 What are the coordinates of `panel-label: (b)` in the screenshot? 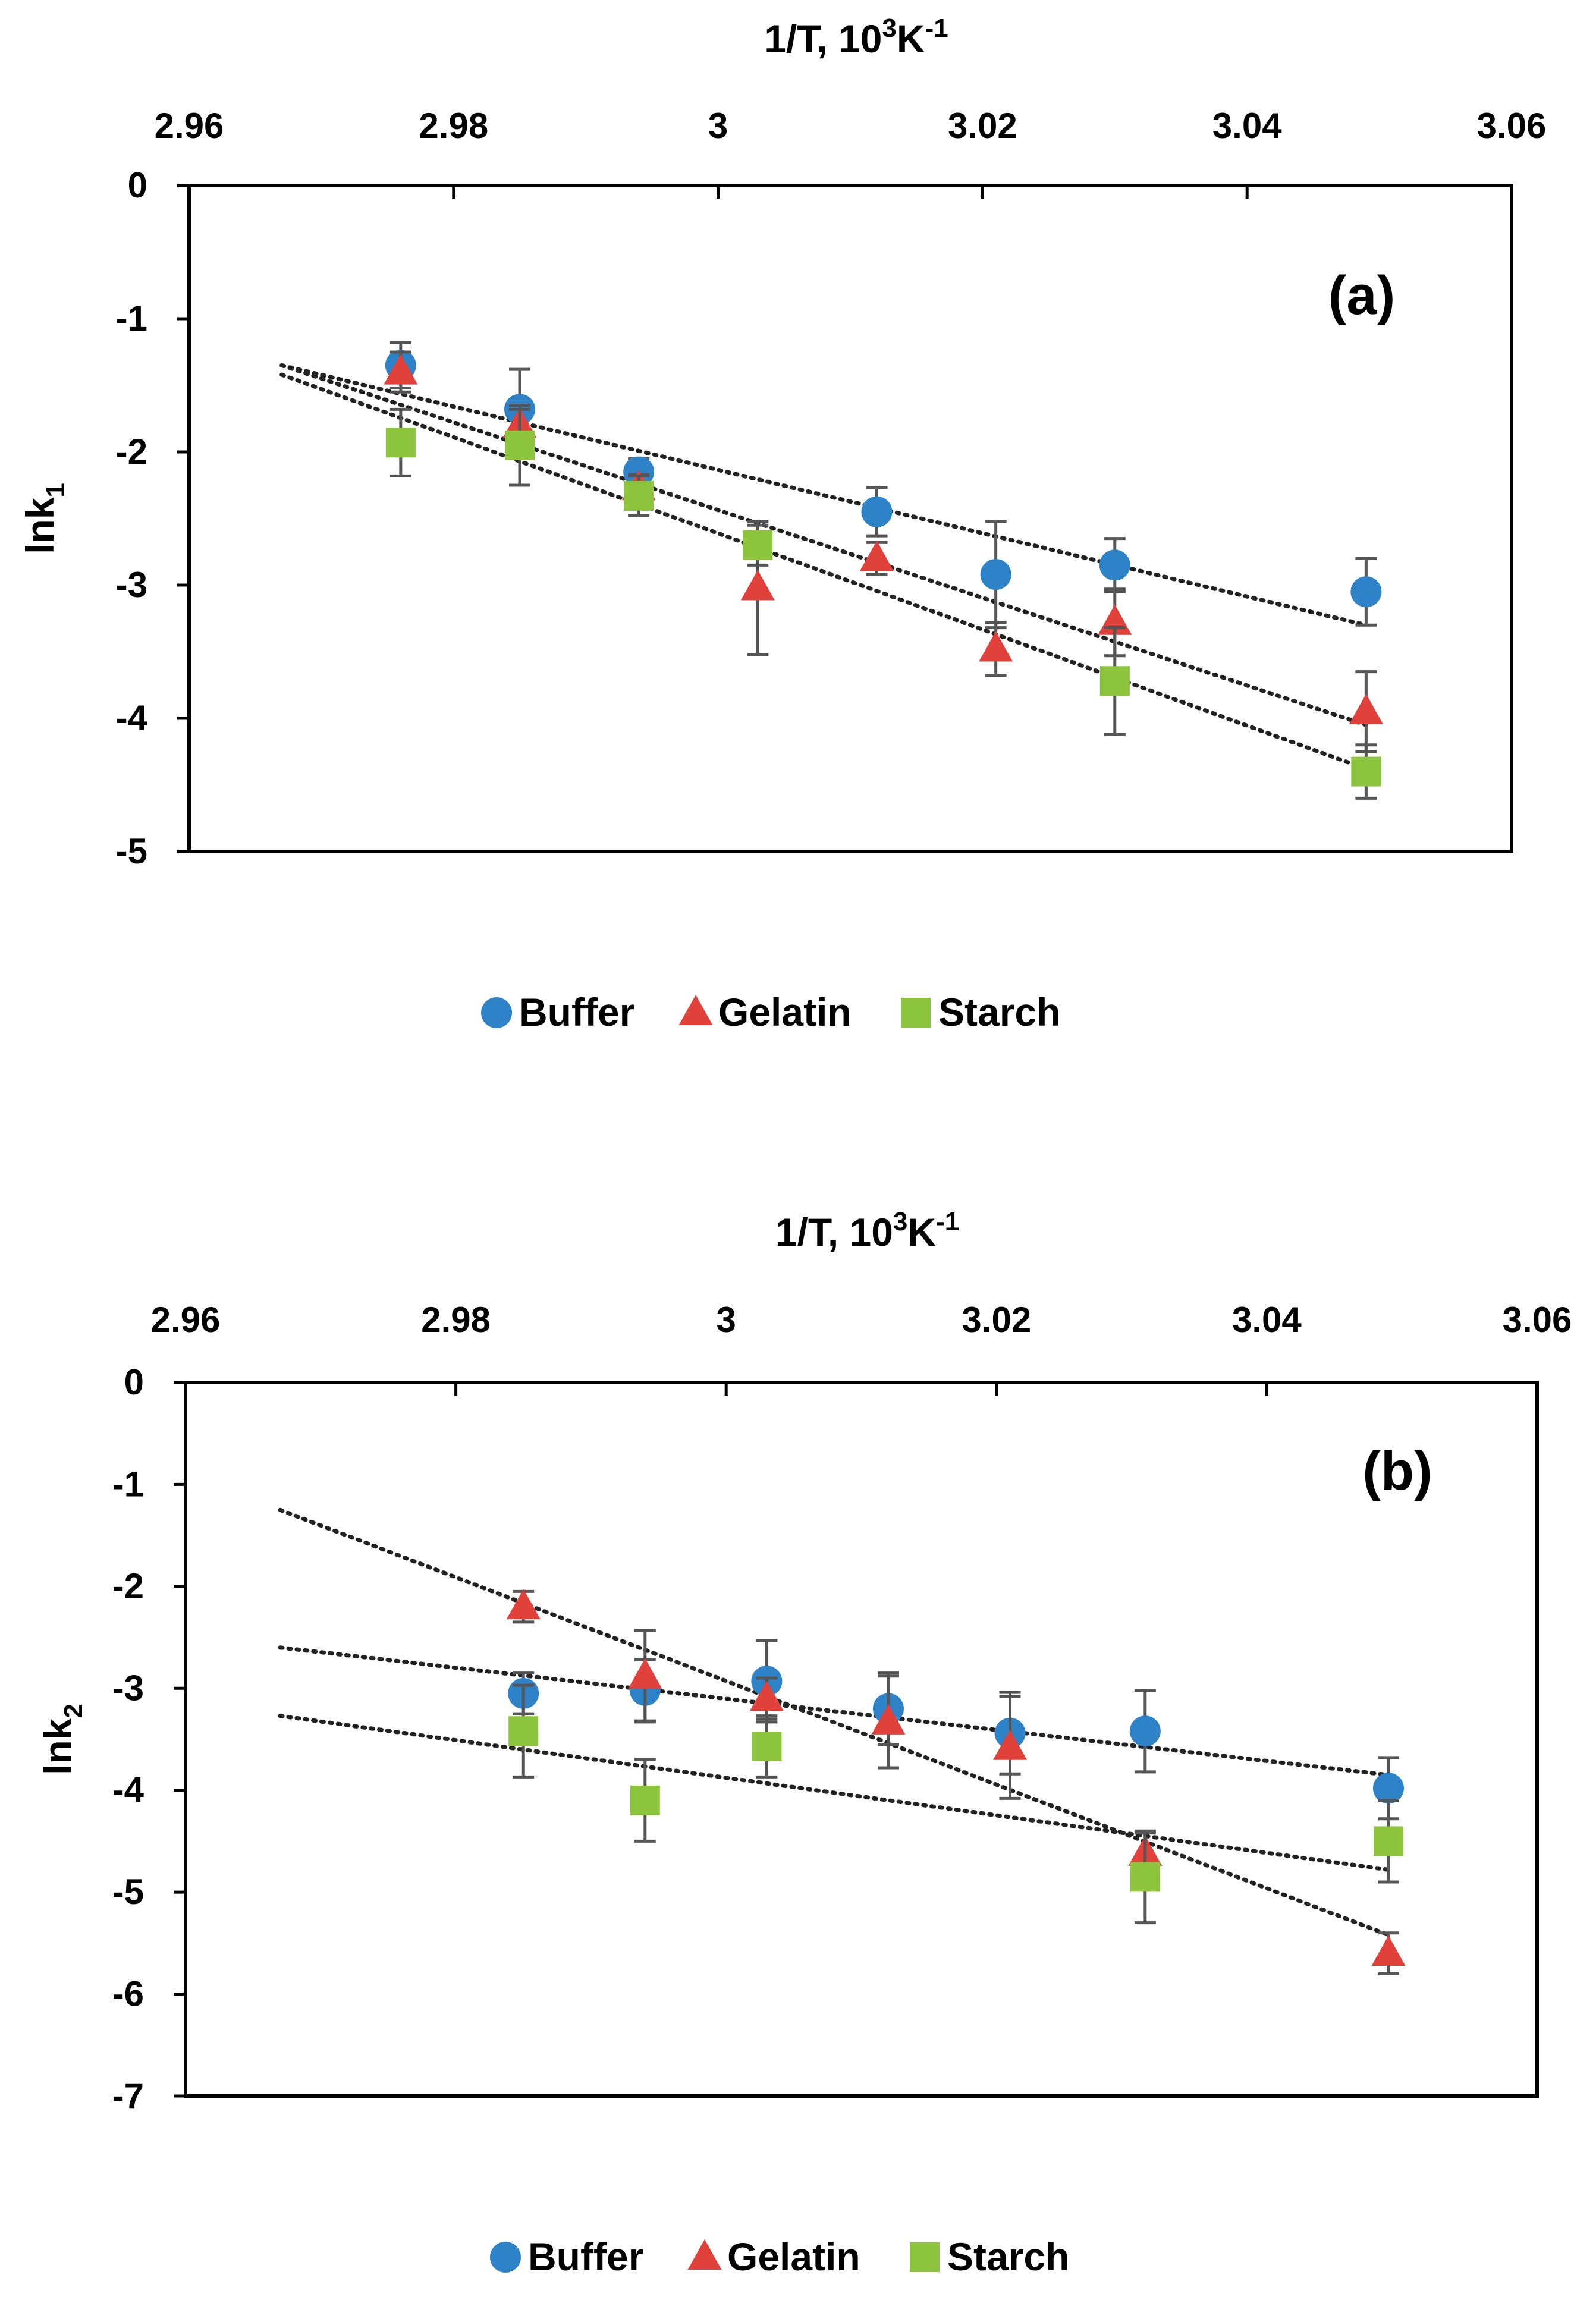 It's located at (1397, 1471).